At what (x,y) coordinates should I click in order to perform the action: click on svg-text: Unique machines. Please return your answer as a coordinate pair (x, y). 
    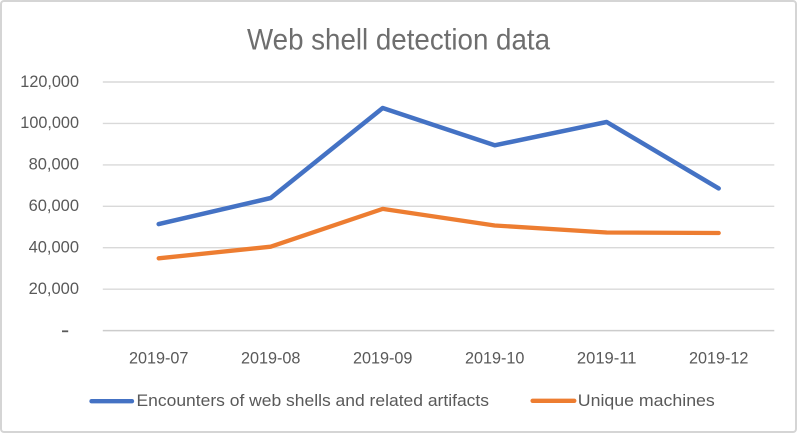
    Looking at the image, I should click on (646, 401).